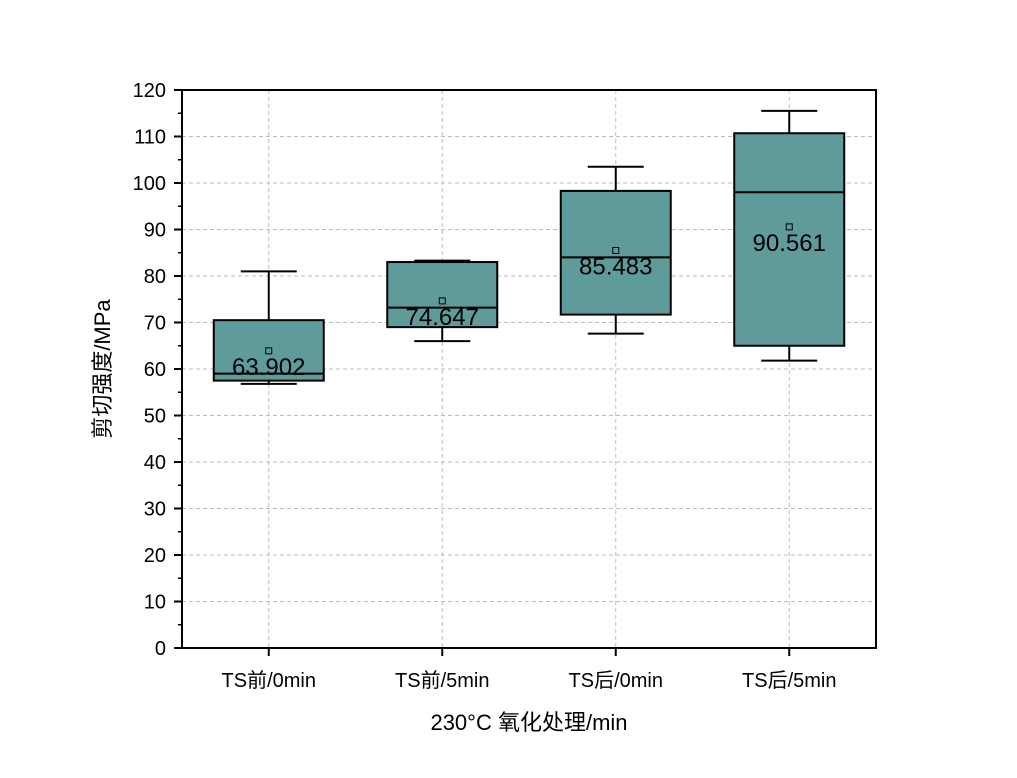 This screenshot has width=1017, height=778. What do you see at coordinates (155, 324) in the screenshot?
I see `y-tick-label: 70` at bounding box center [155, 324].